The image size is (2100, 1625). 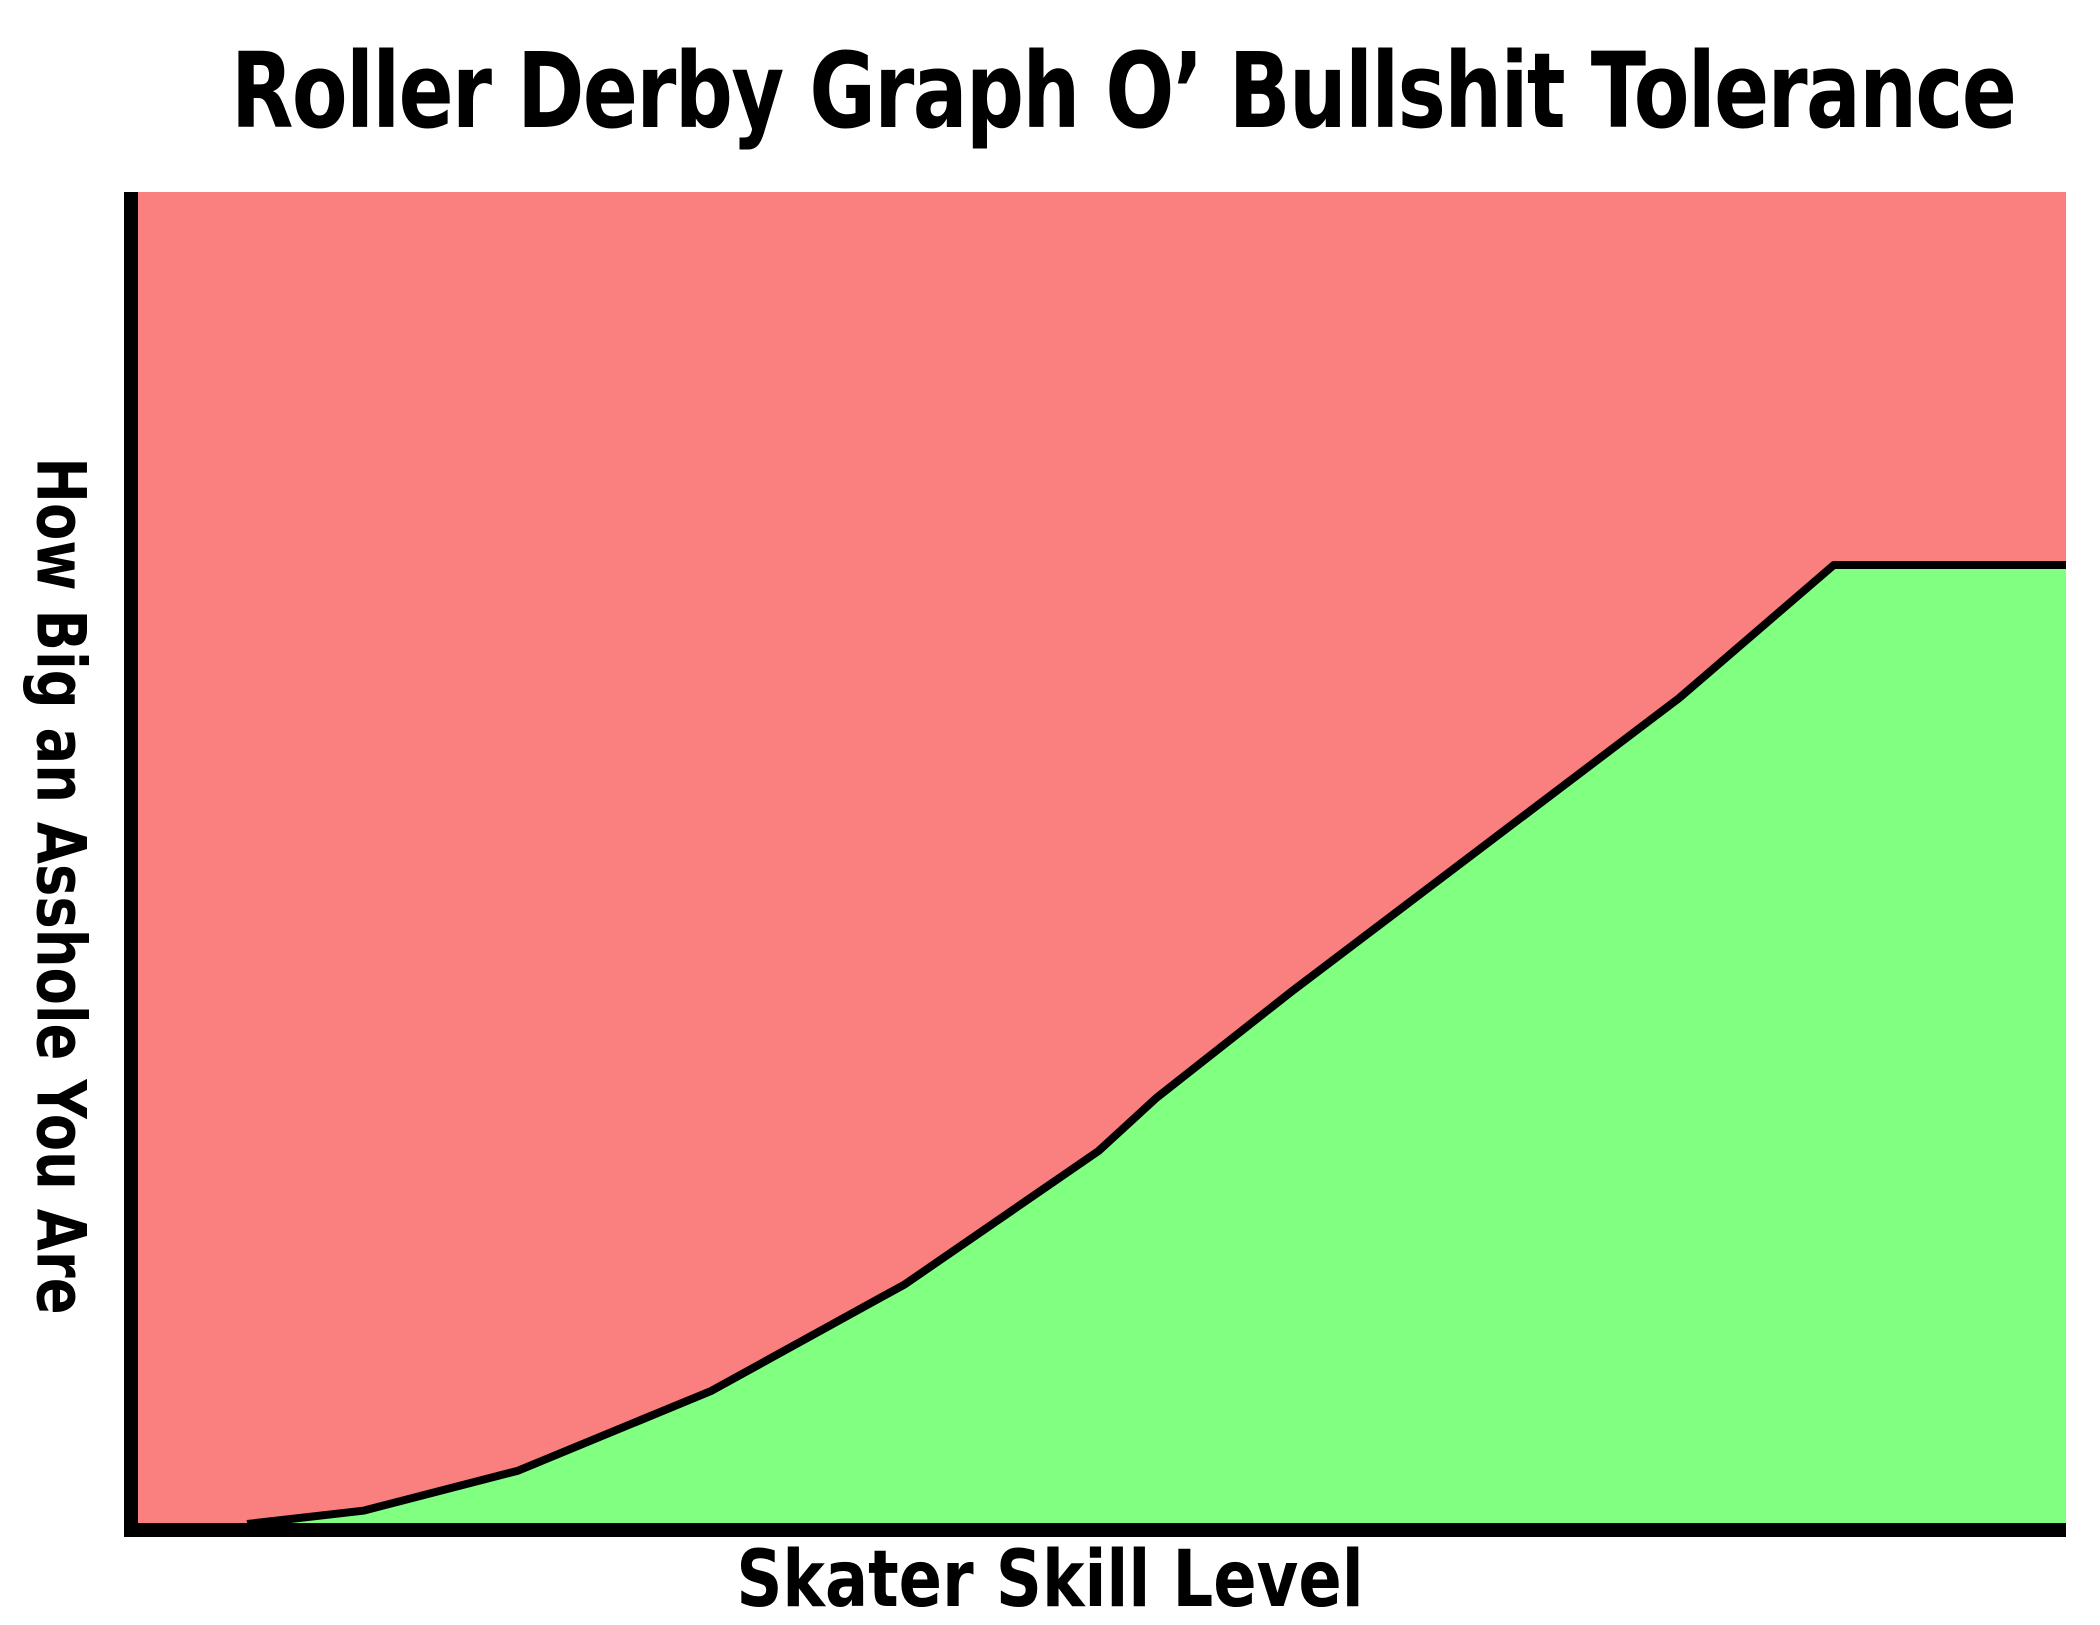 What do you see at coordinates (1124, 91) in the screenshot?
I see `chart-title: Roller Derby Graph O’ Bullshit Tolerance` at bounding box center [1124, 91].